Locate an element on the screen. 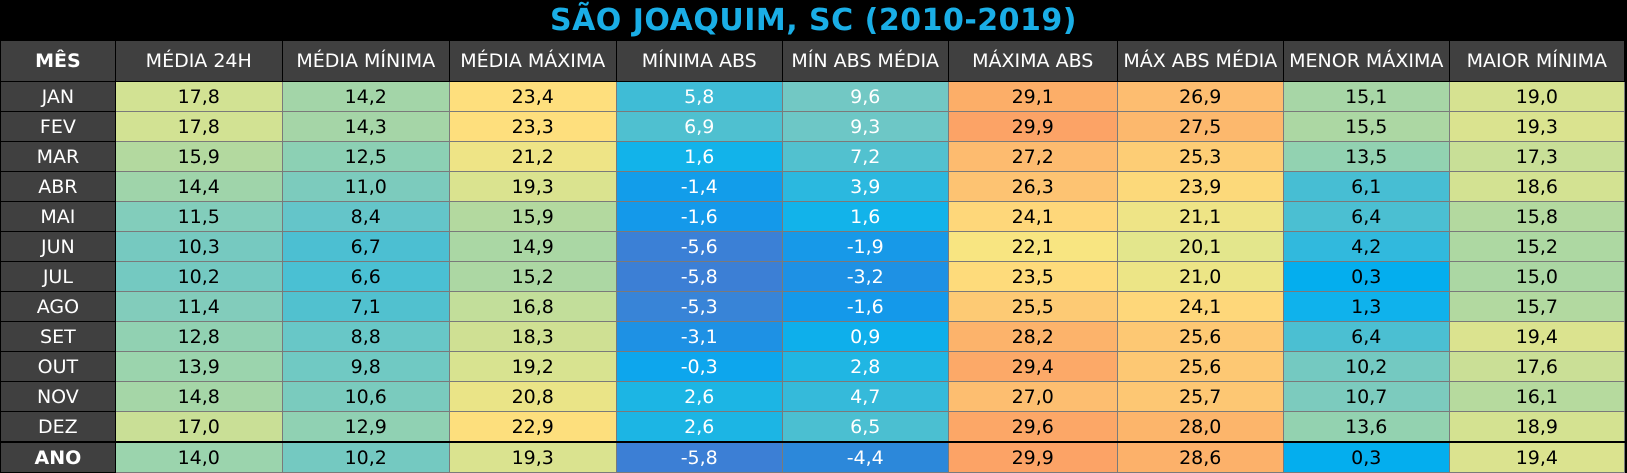  value-cell: 23,3 is located at coordinates (532, 126).